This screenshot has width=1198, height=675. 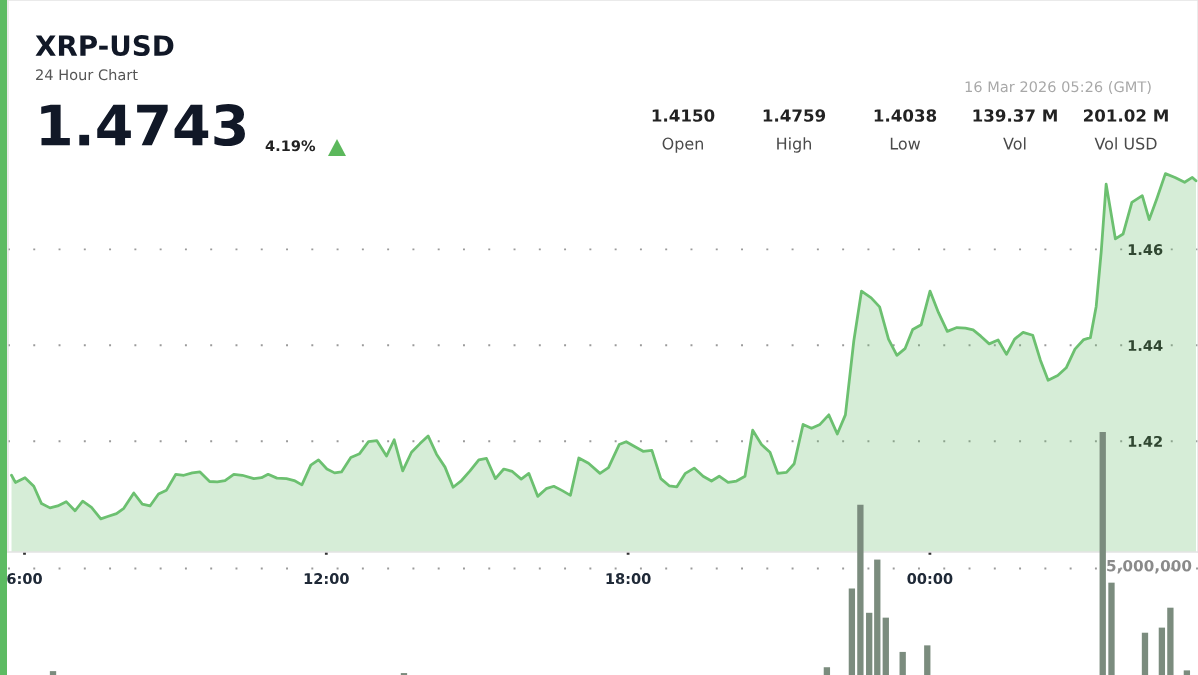 What do you see at coordinates (1145, 441) in the screenshot?
I see `y-tick-label: 1.42` at bounding box center [1145, 441].